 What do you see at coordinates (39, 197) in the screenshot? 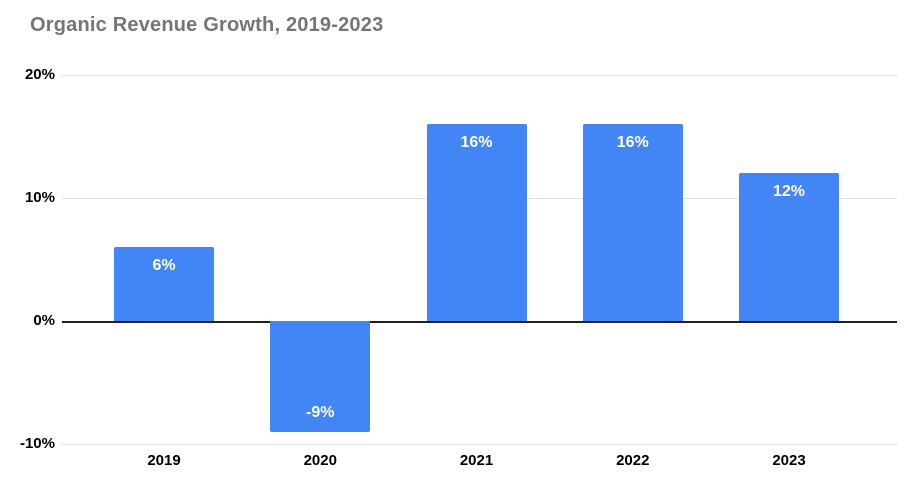
I see `y-tick-label-10%: 10%` at bounding box center [39, 197].